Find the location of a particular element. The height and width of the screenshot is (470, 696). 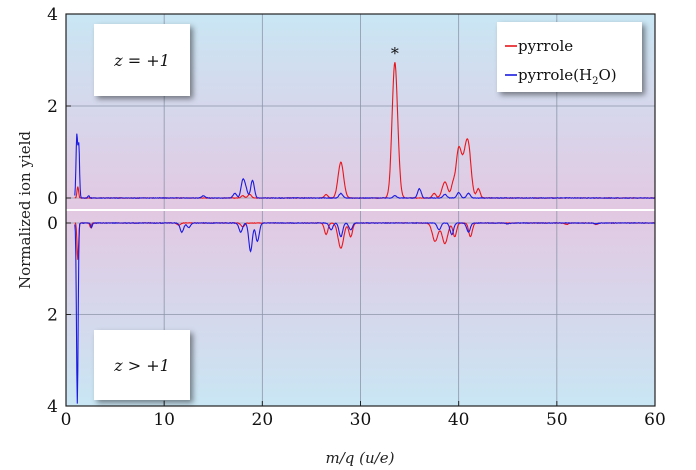

legend: pyrrole pyrrole(H2O) is located at coordinates (569, 57).